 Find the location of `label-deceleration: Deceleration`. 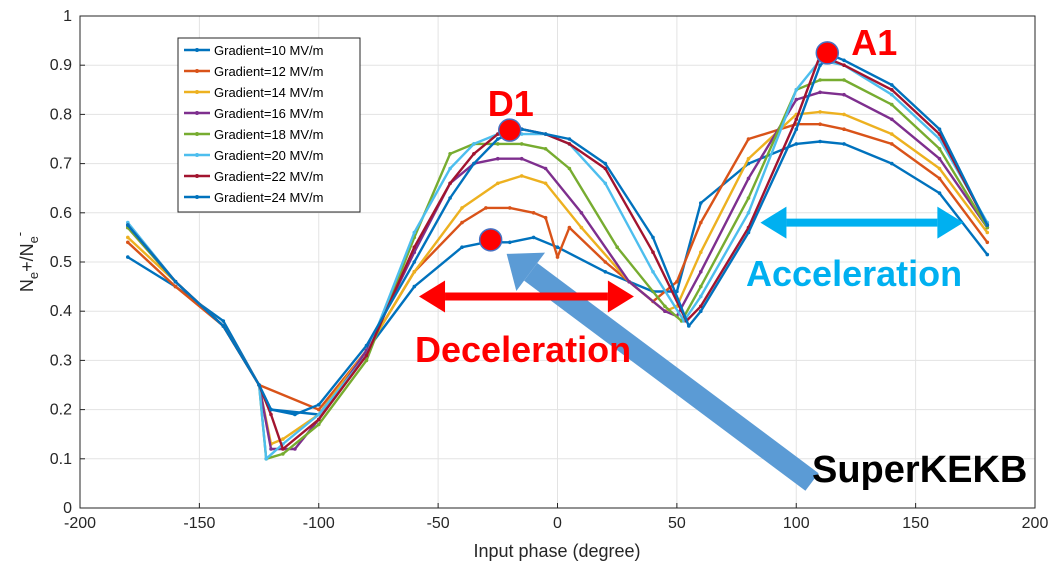

label-deceleration: Deceleration is located at coordinates (523, 349).